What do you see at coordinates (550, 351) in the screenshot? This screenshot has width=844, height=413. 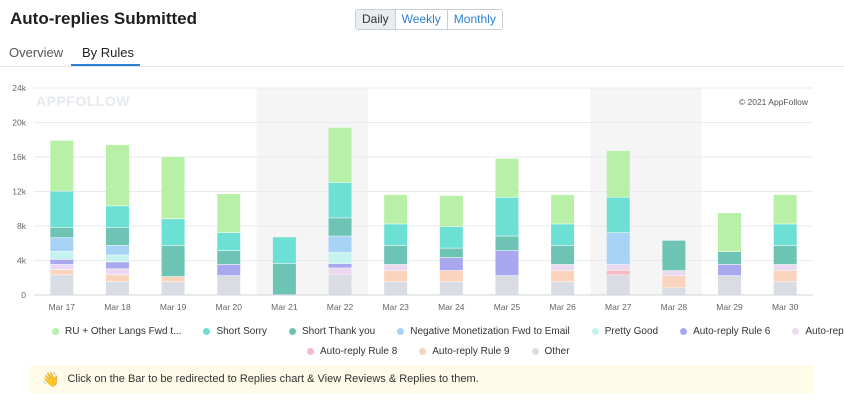 I see `legend-item-other: Other` at bounding box center [550, 351].